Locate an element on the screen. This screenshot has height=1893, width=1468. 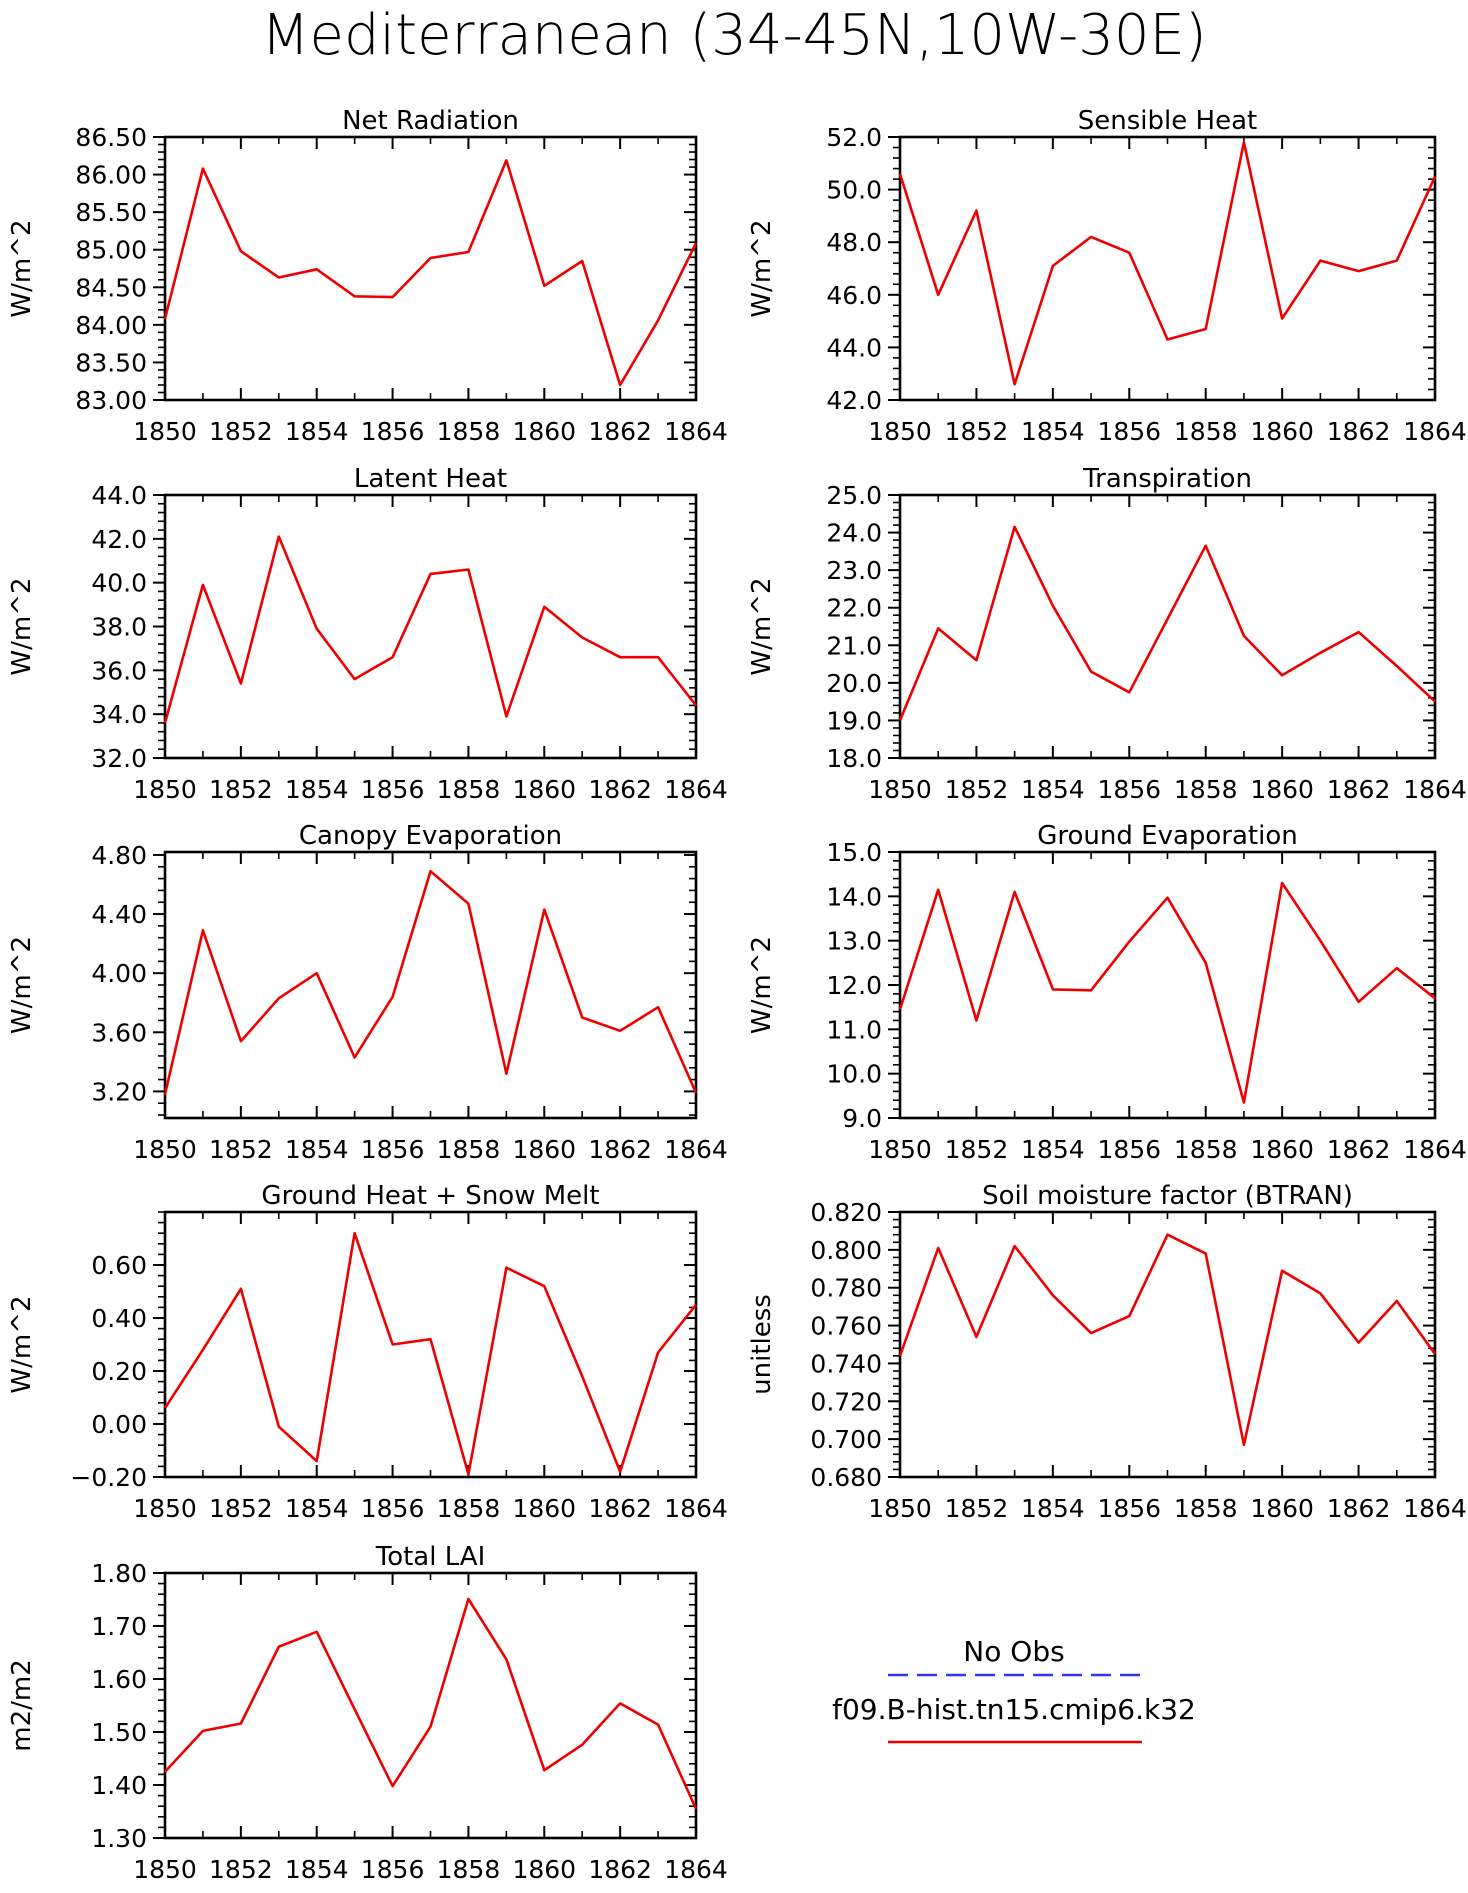
y-tick-label: 32.0 is located at coordinates (119, 758).